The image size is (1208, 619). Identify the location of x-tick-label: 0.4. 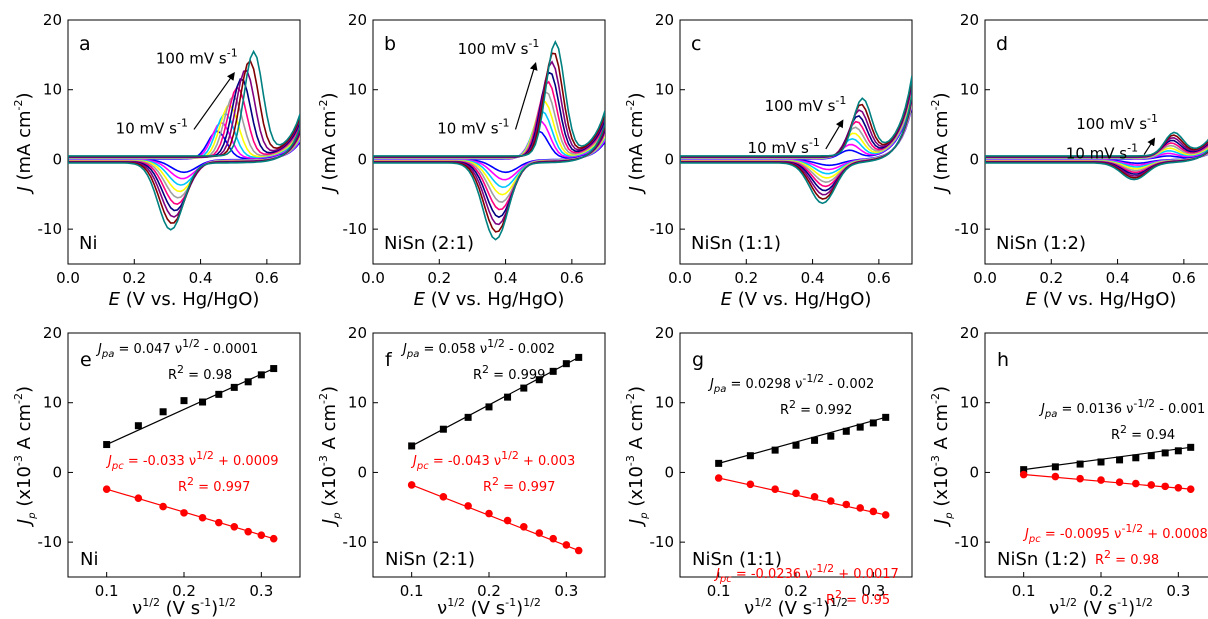
(813, 278).